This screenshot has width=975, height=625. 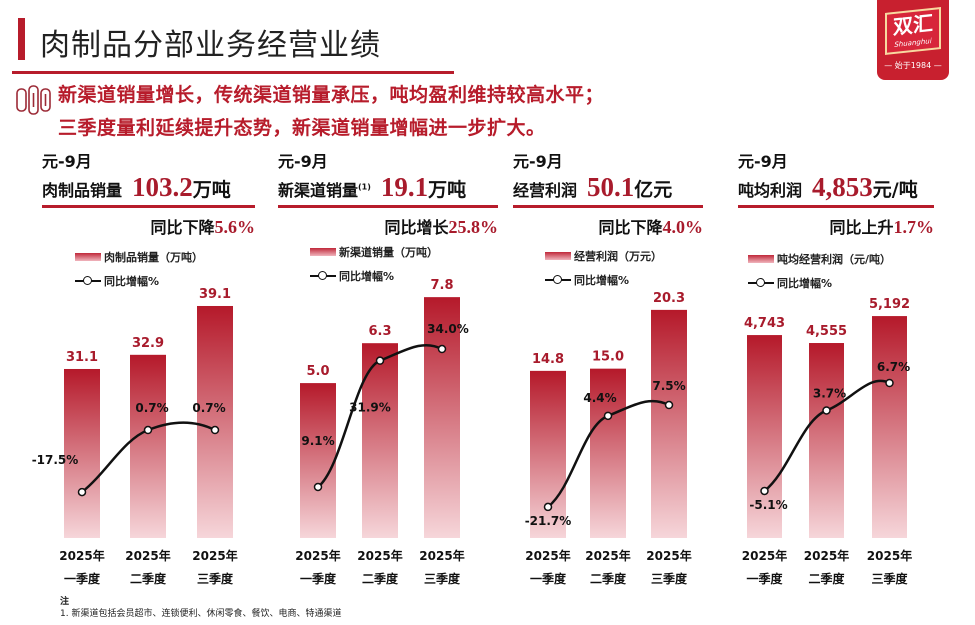 I want to click on kpi-metric: 经营利润, so click(x=545, y=190).